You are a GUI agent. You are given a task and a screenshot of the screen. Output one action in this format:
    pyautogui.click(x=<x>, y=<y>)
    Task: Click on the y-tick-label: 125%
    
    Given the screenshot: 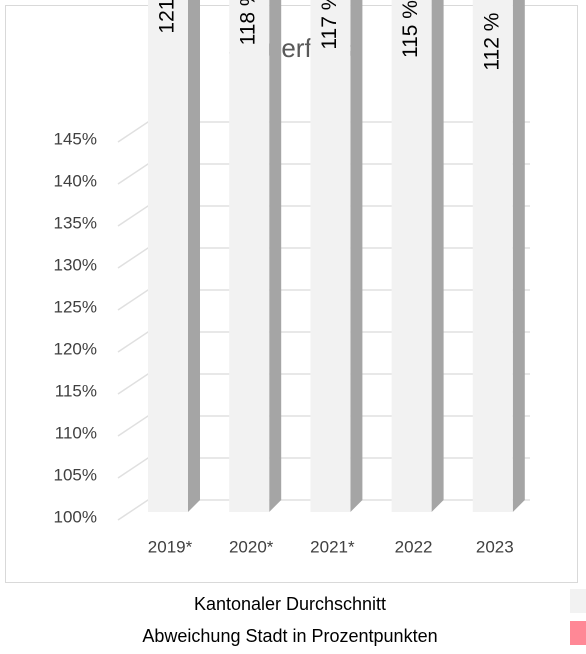 What is the action you would take?
    pyautogui.click(x=75, y=306)
    